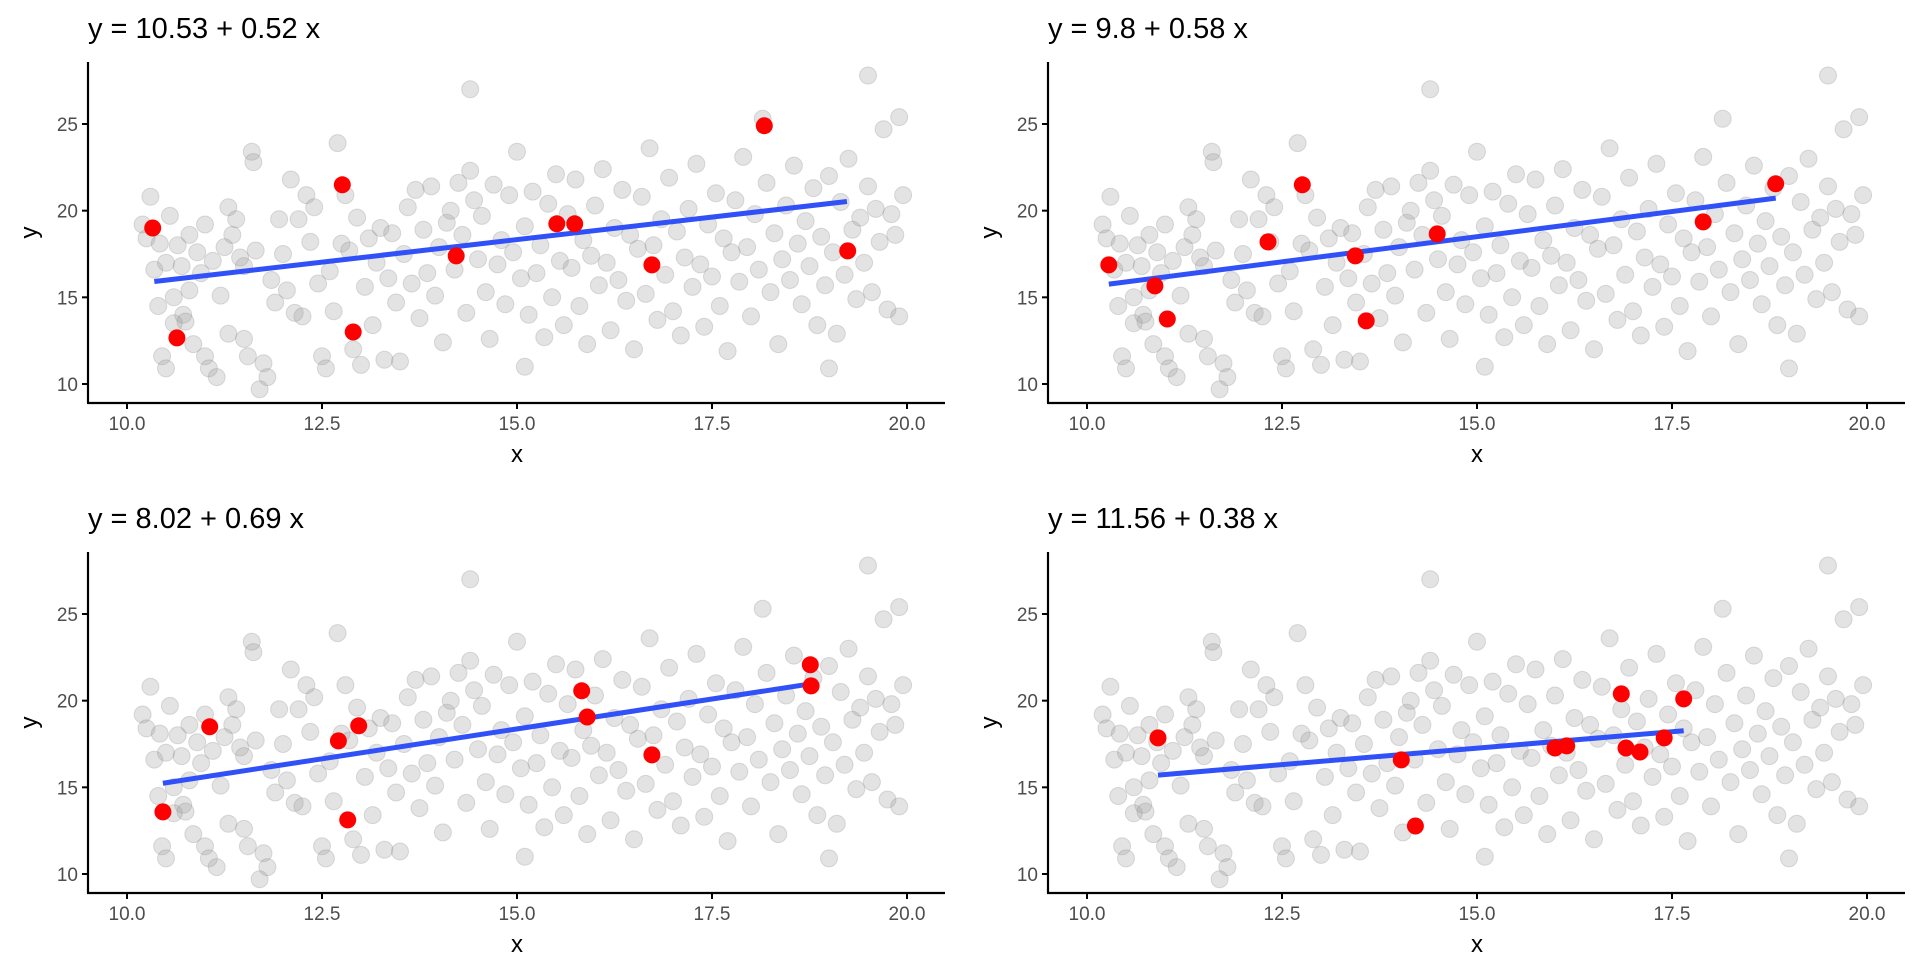  Describe the element at coordinates (1027, 875) in the screenshot. I see `y-tick-label: 10` at that location.